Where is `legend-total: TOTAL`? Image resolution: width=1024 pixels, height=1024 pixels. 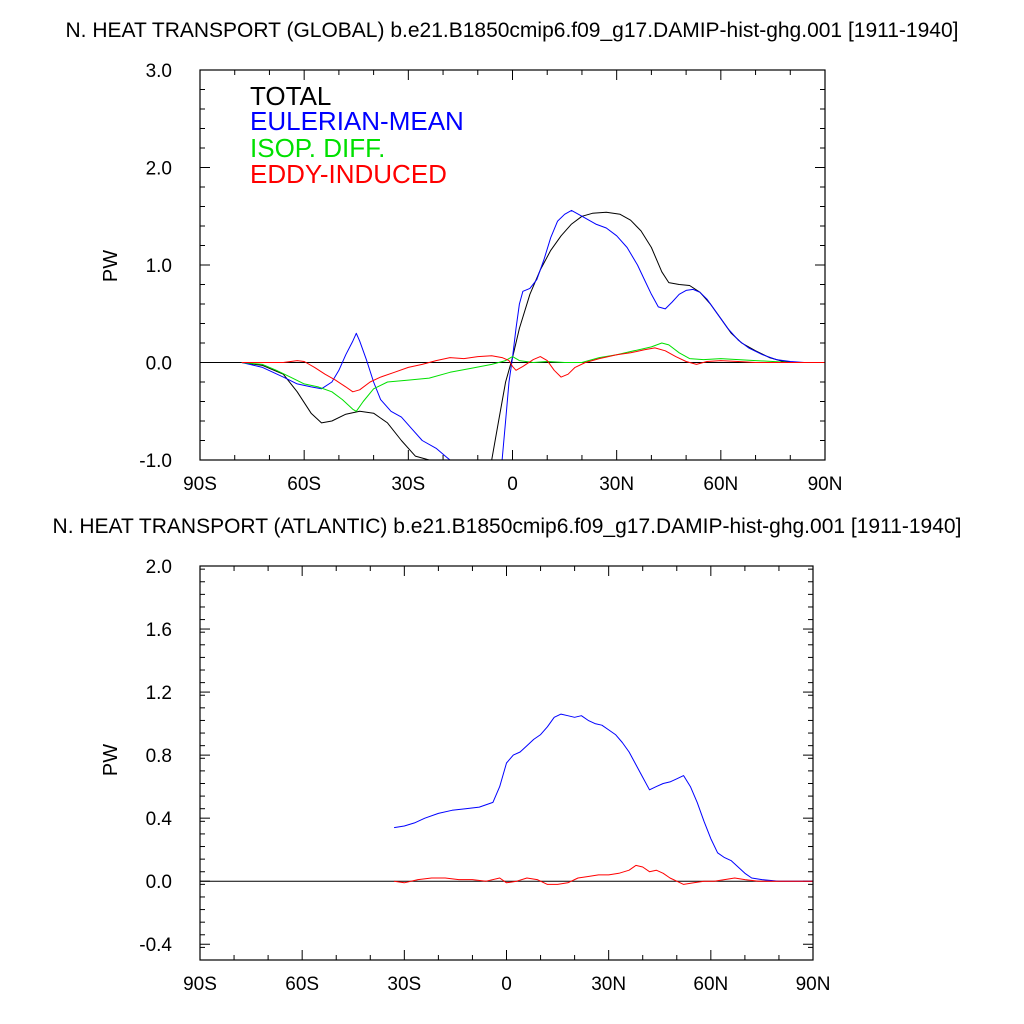
legend-total: TOTAL is located at coordinates (290, 96).